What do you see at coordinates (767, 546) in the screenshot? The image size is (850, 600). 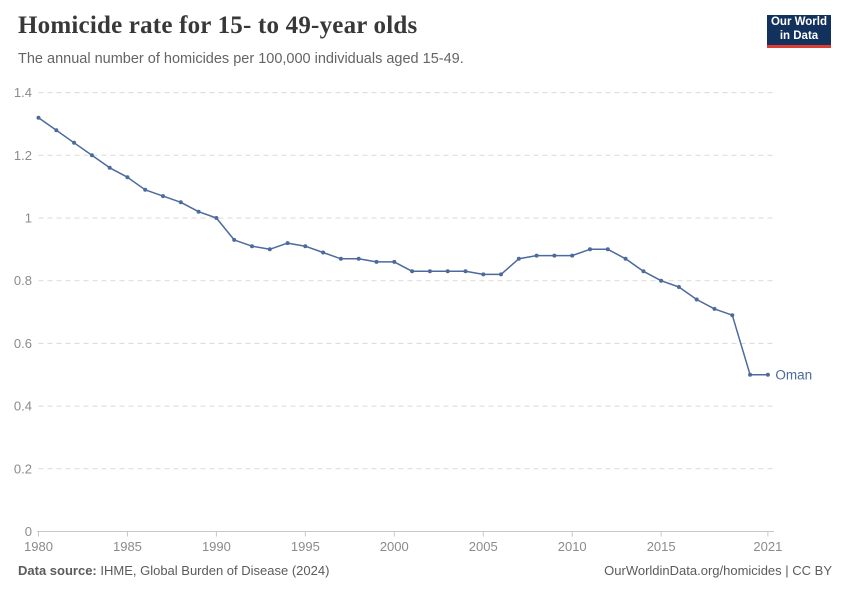 I see `x-axis-label: 2021` at bounding box center [767, 546].